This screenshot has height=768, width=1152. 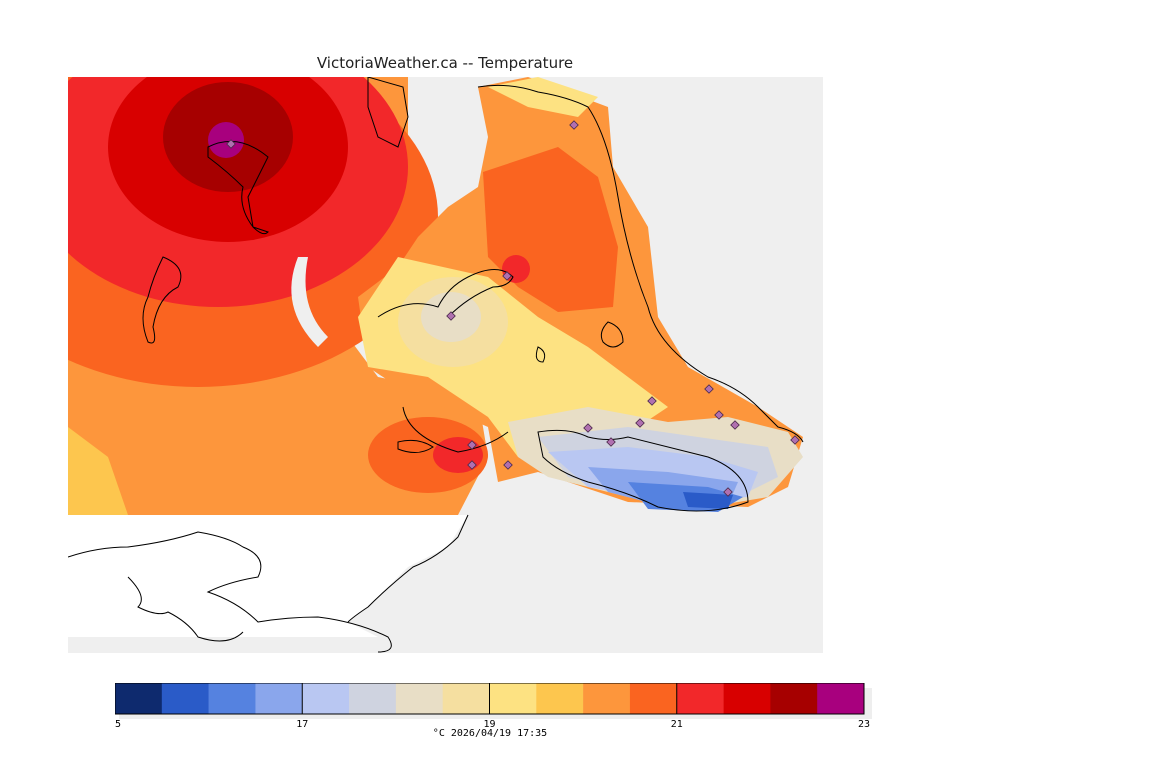 I want to click on legend-swatches, so click(x=490, y=698).